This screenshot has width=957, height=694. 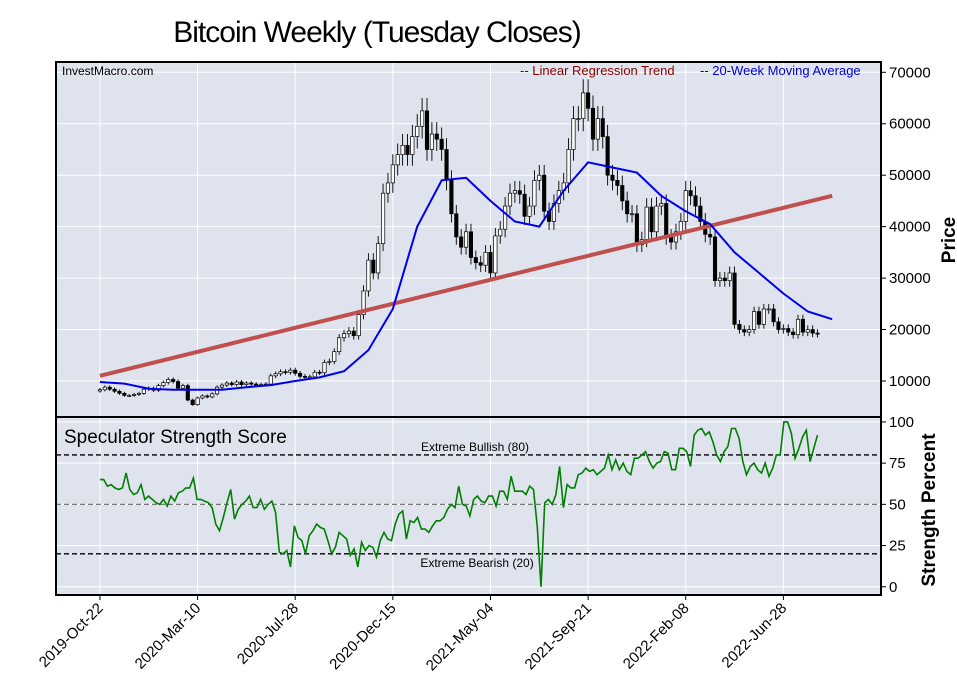 What do you see at coordinates (656, 636) in the screenshot?
I see `x-tick-label: 2022-Feb-08` at bounding box center [656, 636].